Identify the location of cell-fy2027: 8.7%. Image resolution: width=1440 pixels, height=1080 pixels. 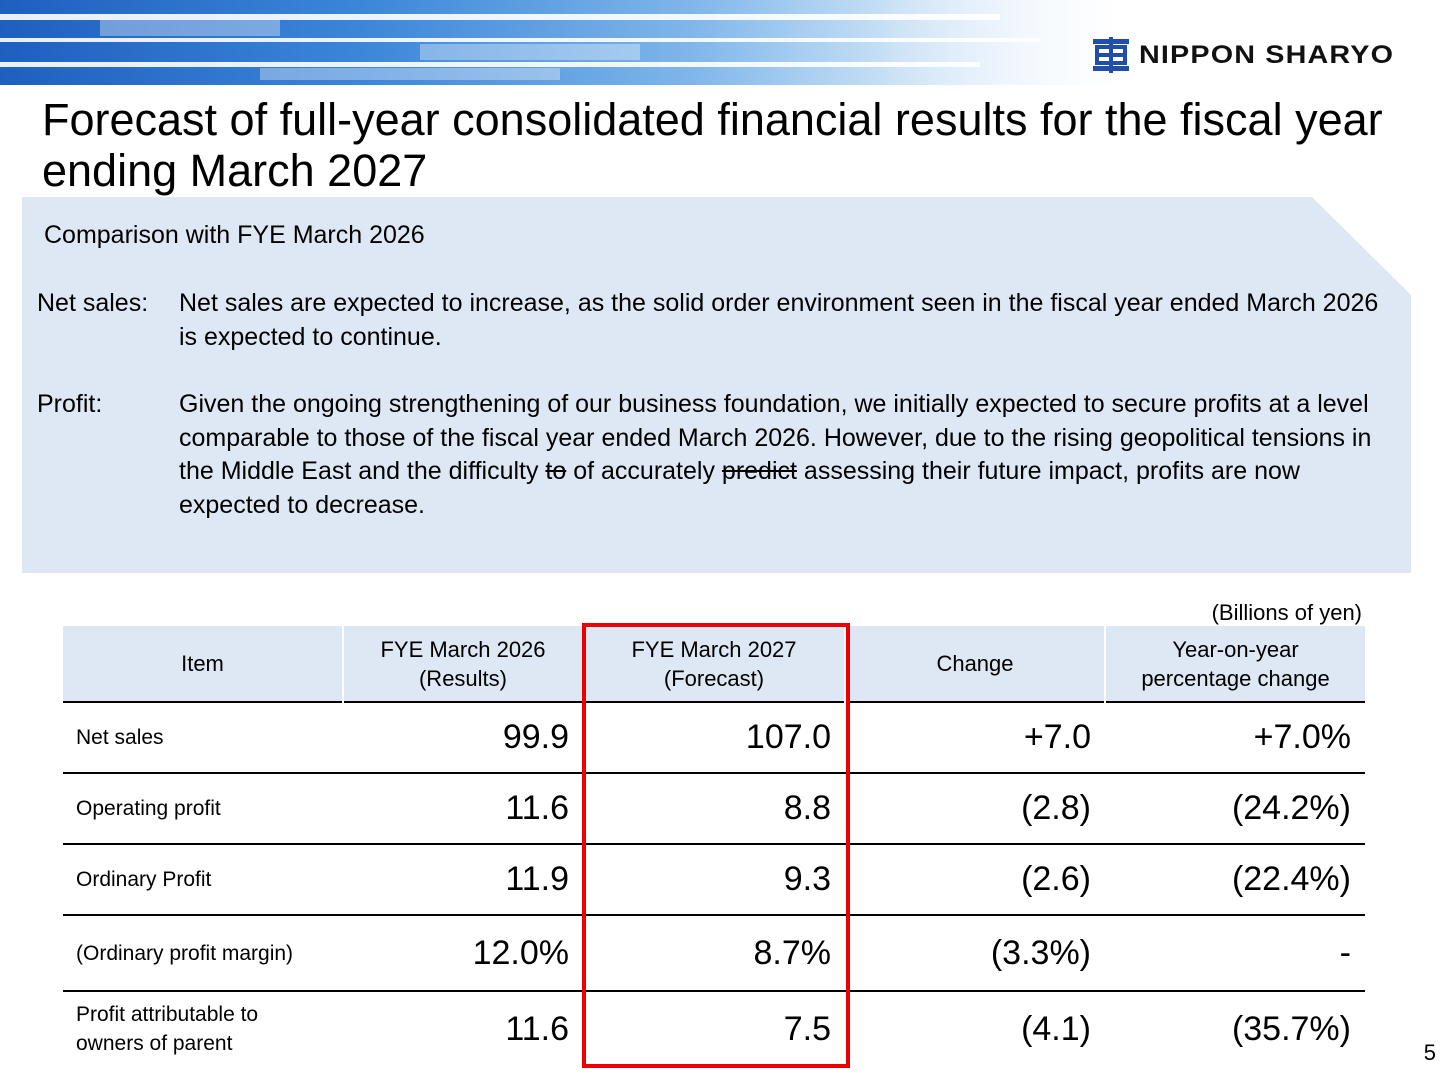
(714, 953).